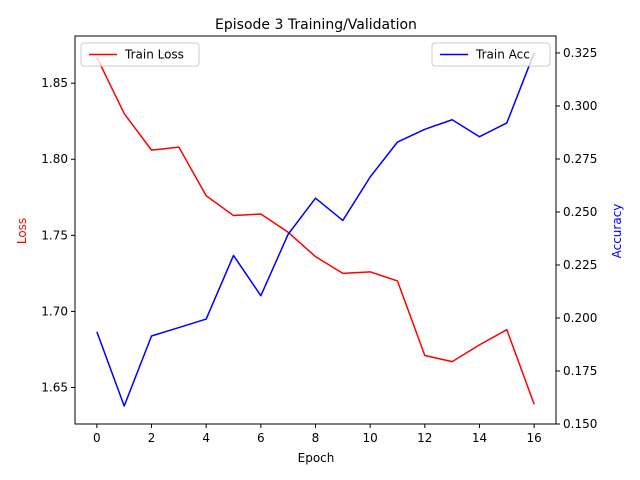 The image size is (640, 480). I want to click on y-axis-left-title: Loss, so click(22, 231).